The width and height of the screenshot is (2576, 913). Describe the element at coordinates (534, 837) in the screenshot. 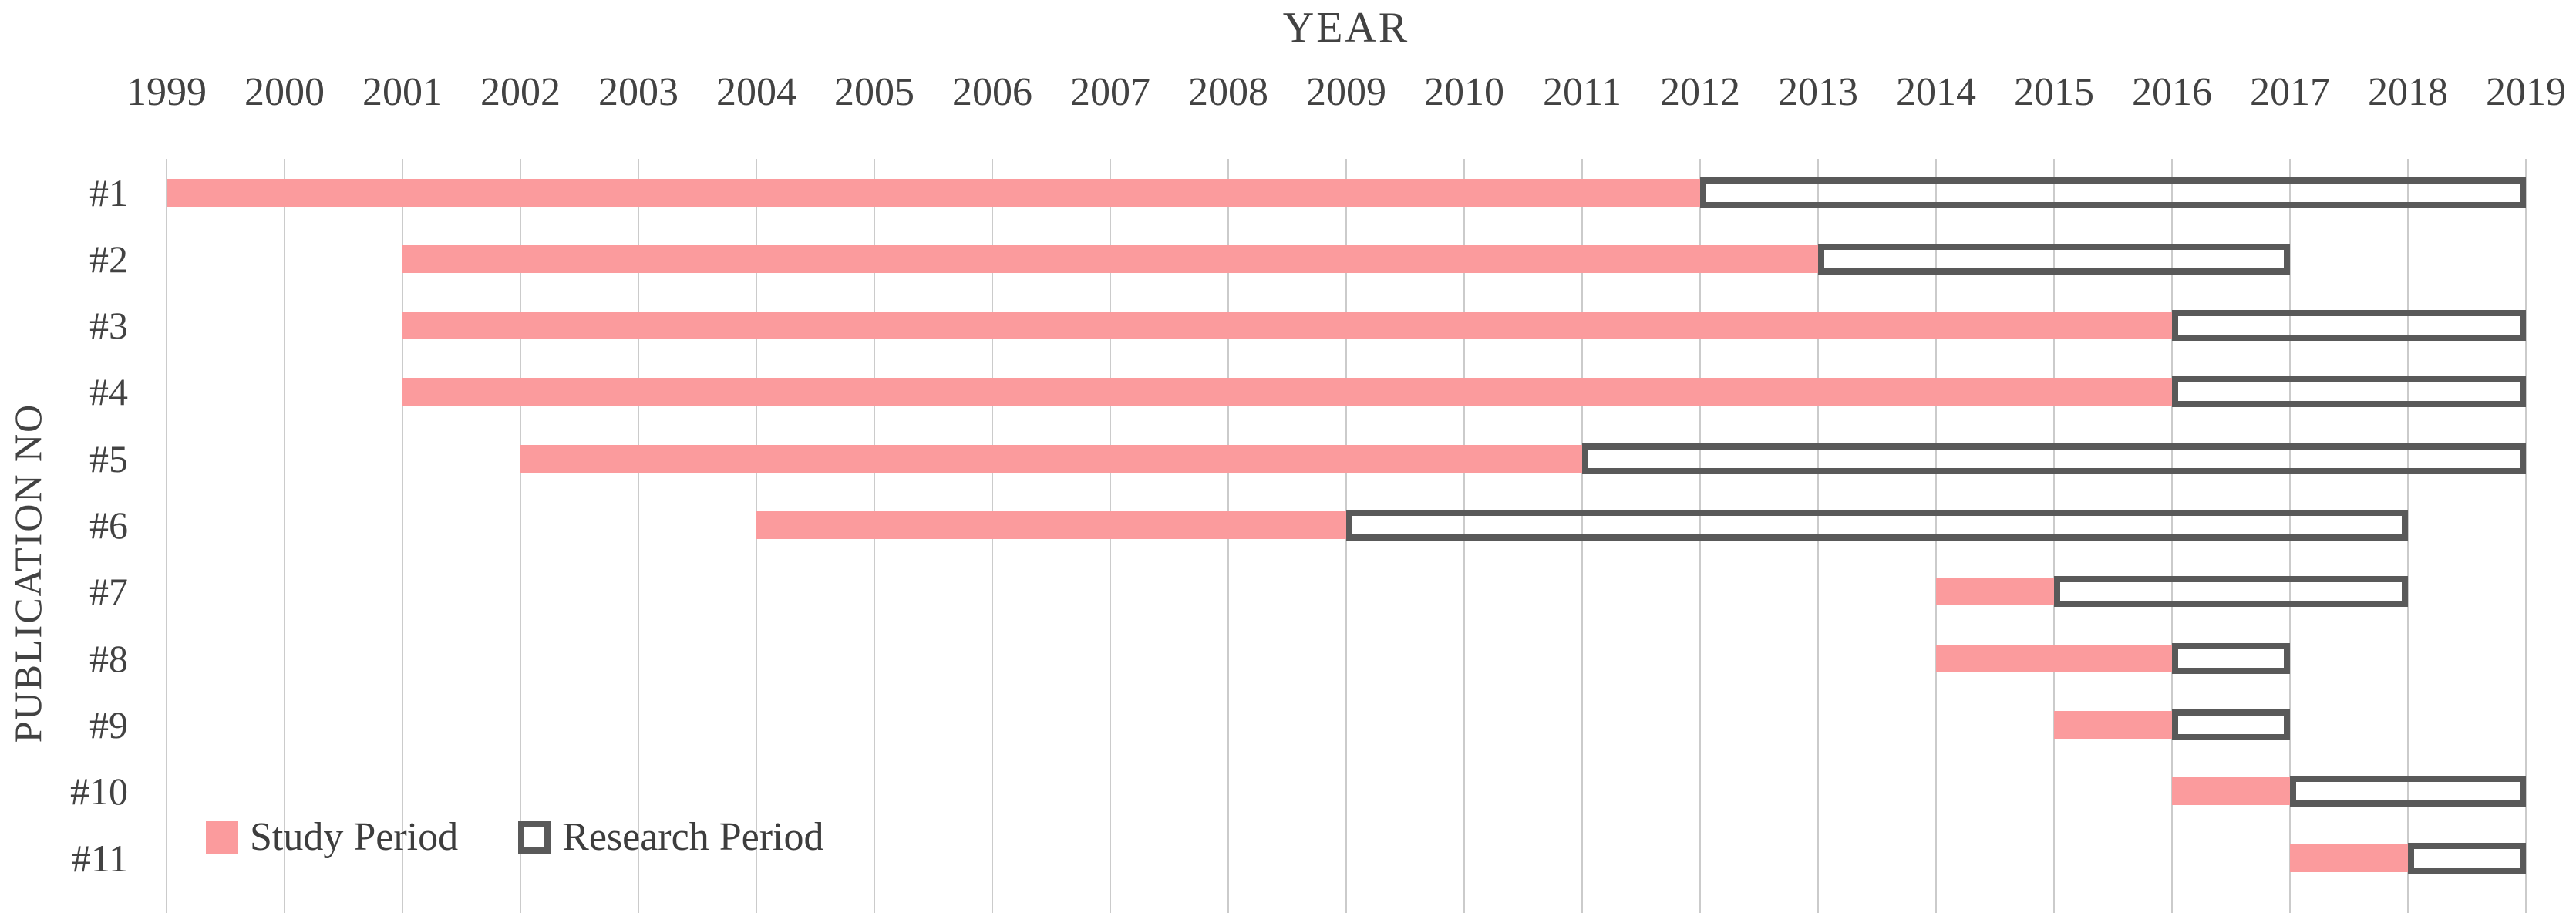

I see `research-period-swatch-icon` at that location.